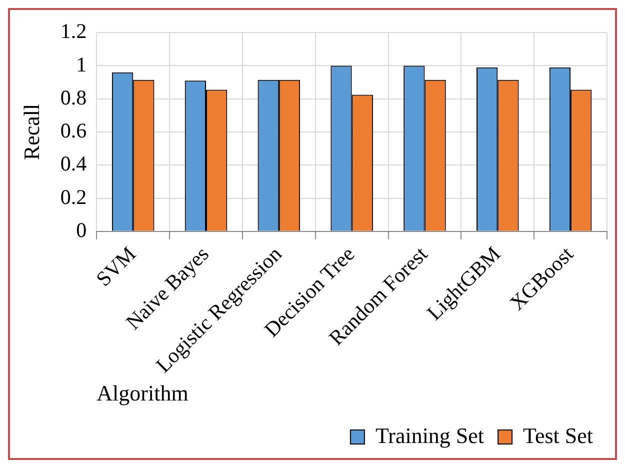  I want to click on y-tick-label: 0, so click(81, 230).